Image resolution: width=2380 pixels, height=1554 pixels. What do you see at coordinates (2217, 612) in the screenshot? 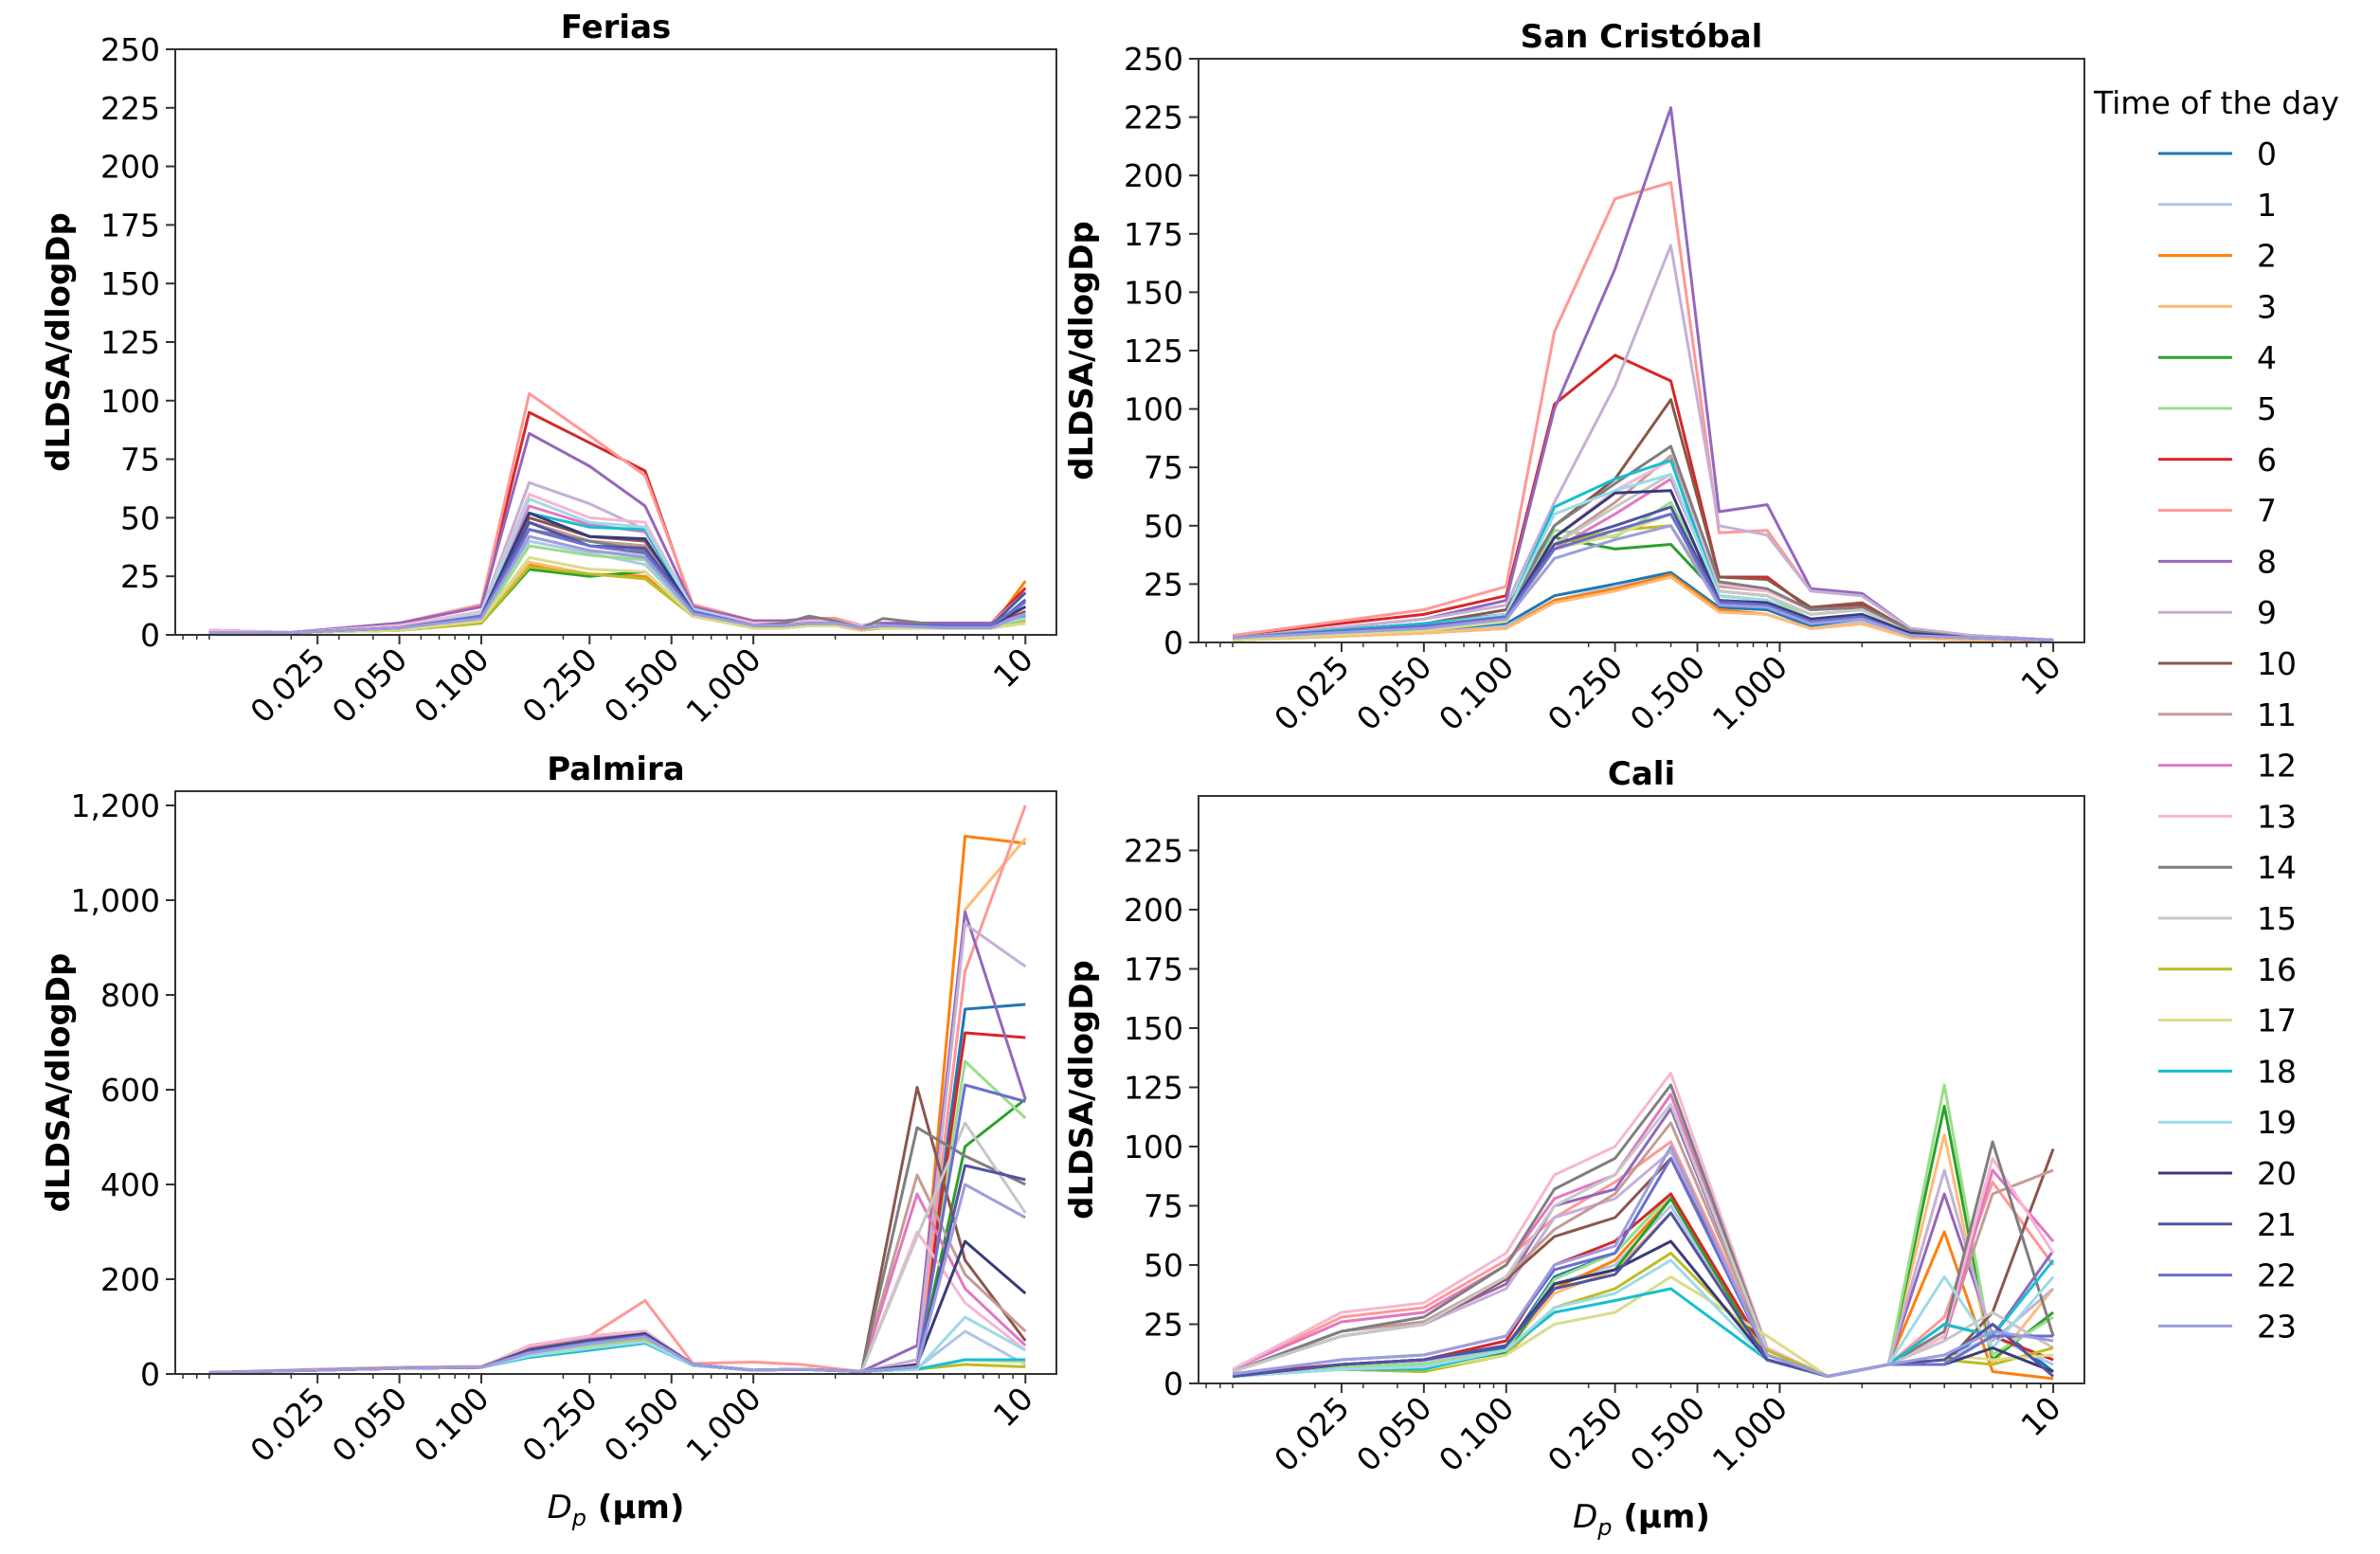
I see `legend-item-9: 9` at bounding box center [2217, 612].